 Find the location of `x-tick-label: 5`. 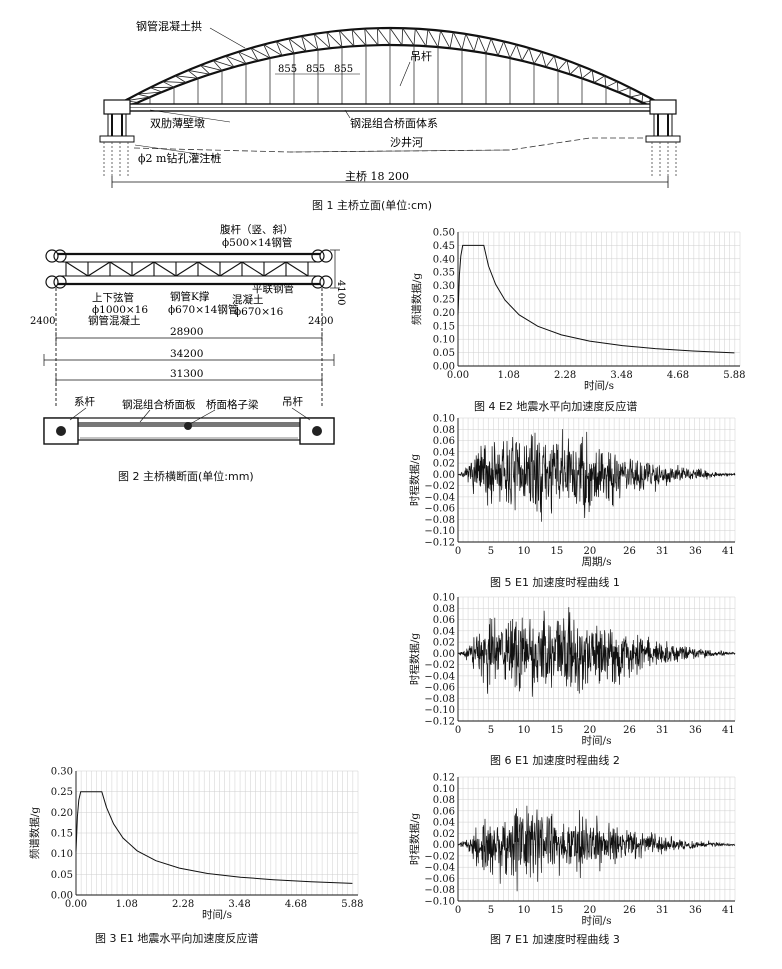

x-tick-label: 5 is located at coordinates (491, 910).